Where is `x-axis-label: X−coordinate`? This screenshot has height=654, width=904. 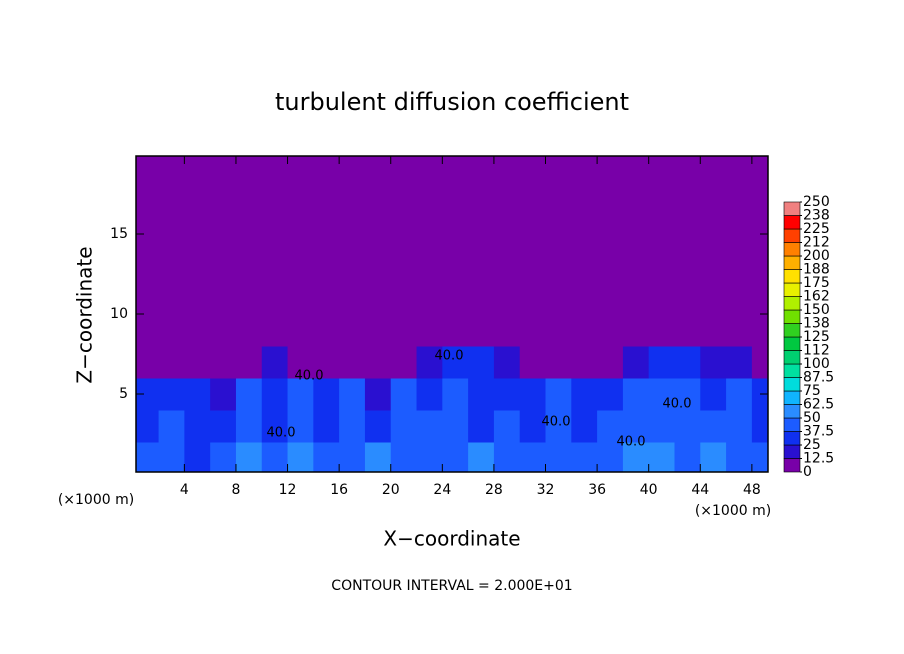 x-axis-label: X−coordinate is located at coordinates (451, 539).